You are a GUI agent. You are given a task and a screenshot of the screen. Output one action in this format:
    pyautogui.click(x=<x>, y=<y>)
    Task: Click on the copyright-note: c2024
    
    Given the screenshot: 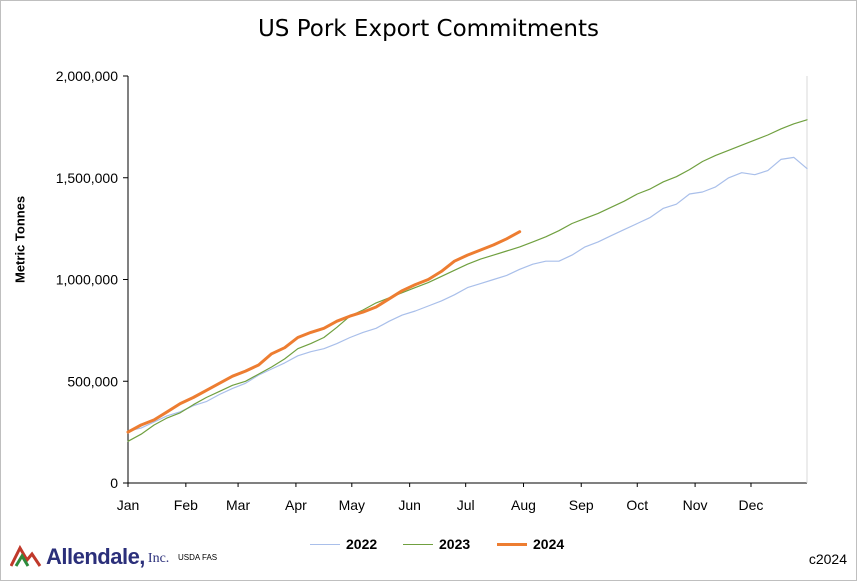 What is the action you would take?
    pyautogui.click(x=827, y=559)
    